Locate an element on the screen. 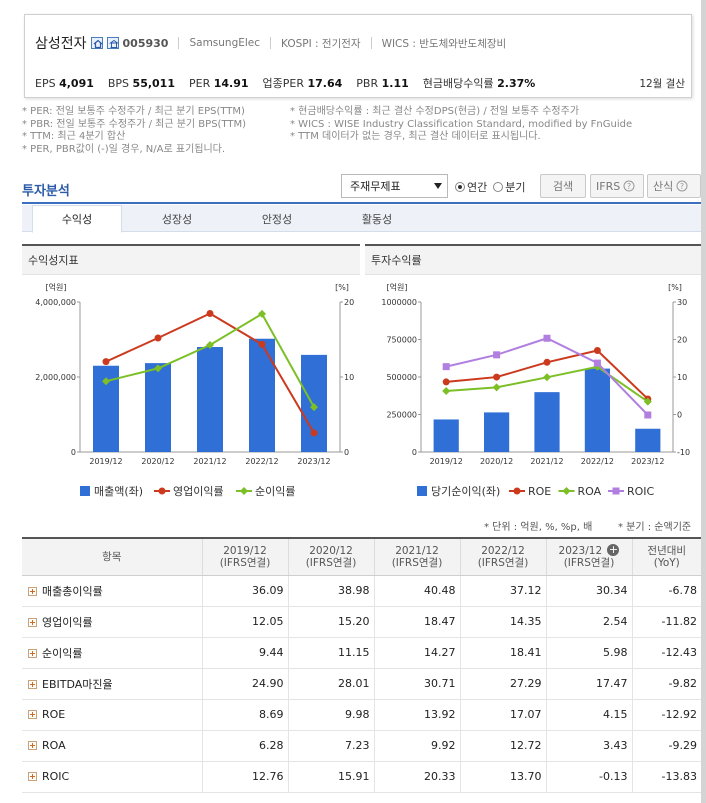 This screenshot has width=706, height=803. right-tick-label: -10 is located at coordinates (683, 452).